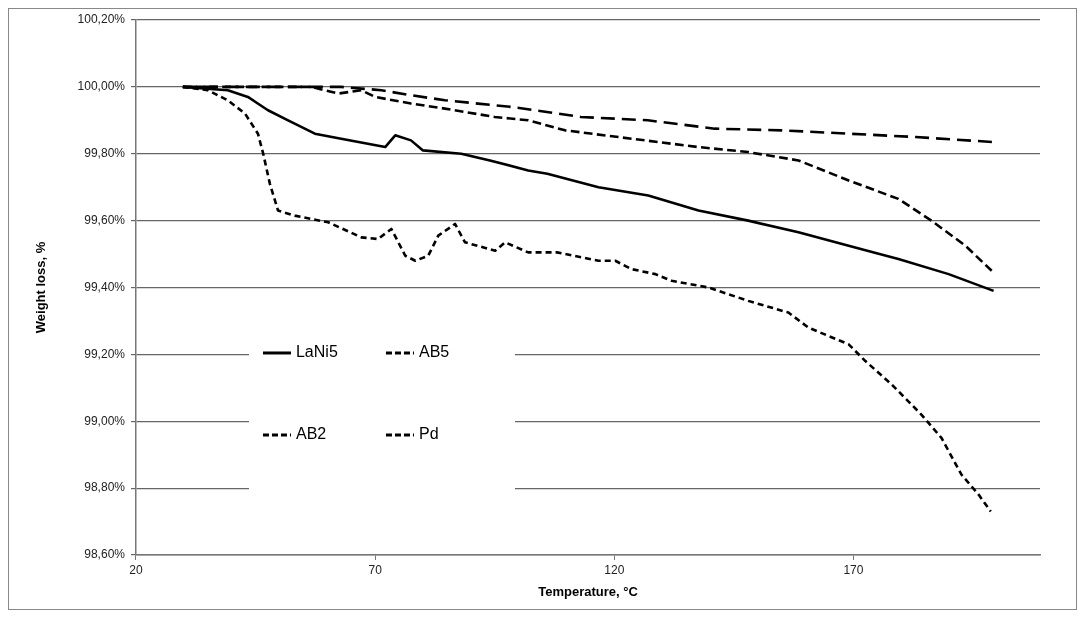 This screenshot has width=1085, height=618. What do you see at coordinates (853, 569) in the screenshot?
I see `x-tick-label: 170` at bounding box center [853, 569].